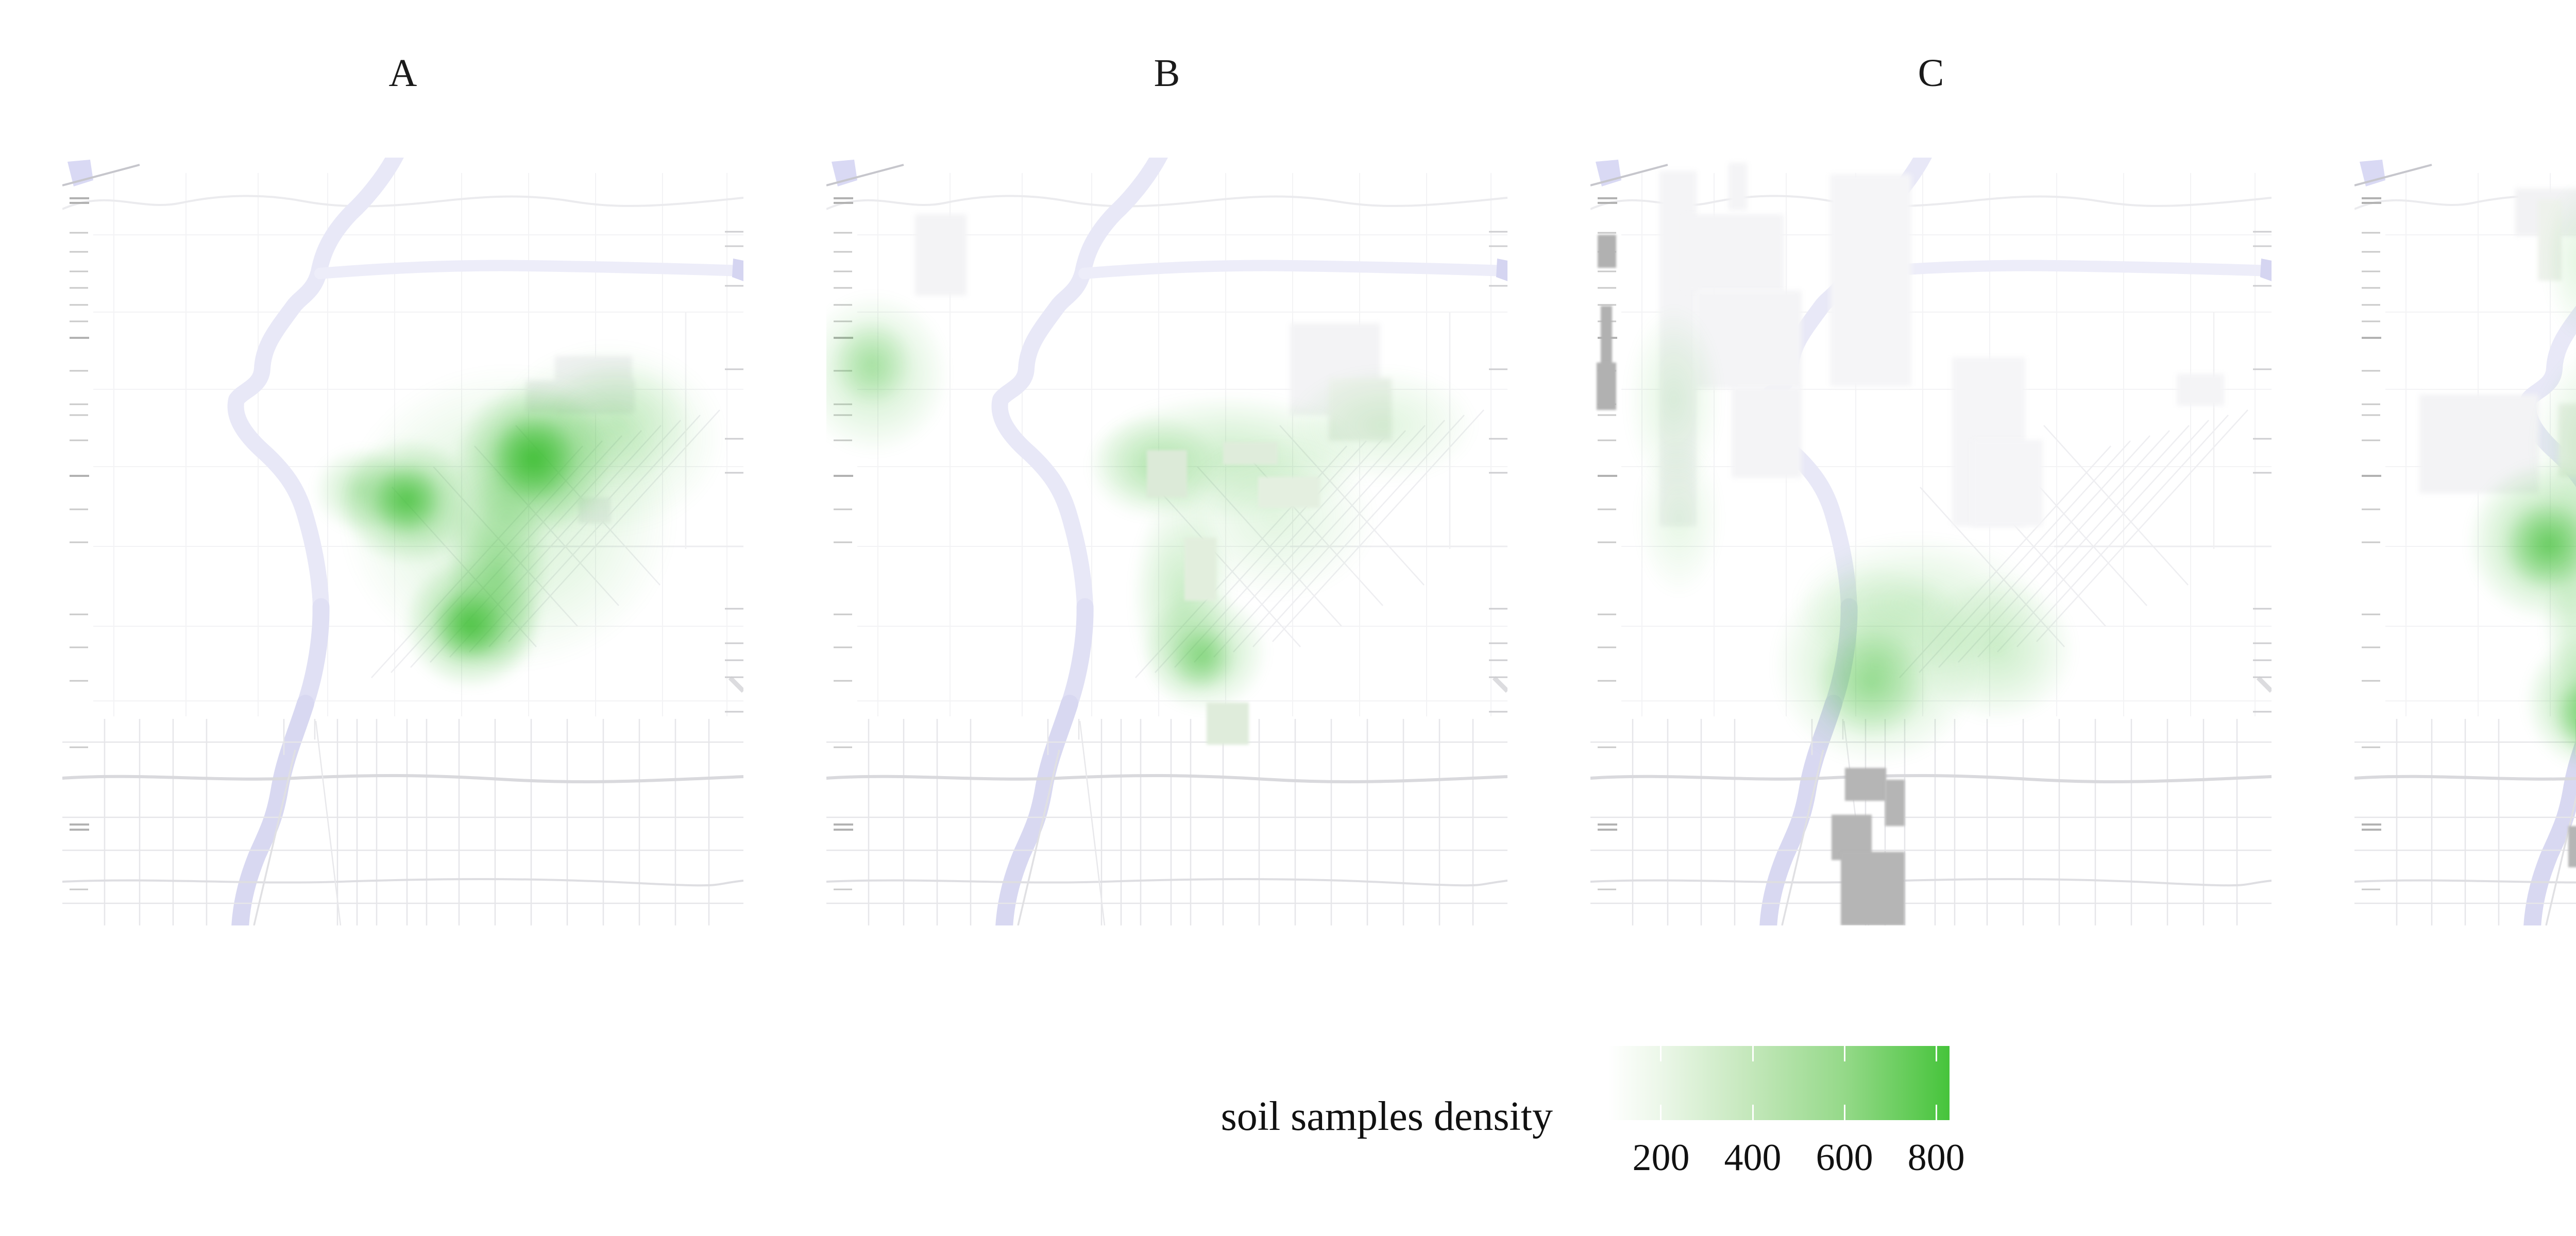 Image resolution: width=2576 pixels, height=1236 pixels. Describe the element at coordinates (1167, 73) in the screenshot. I see `panel-title-b: B` at that location.